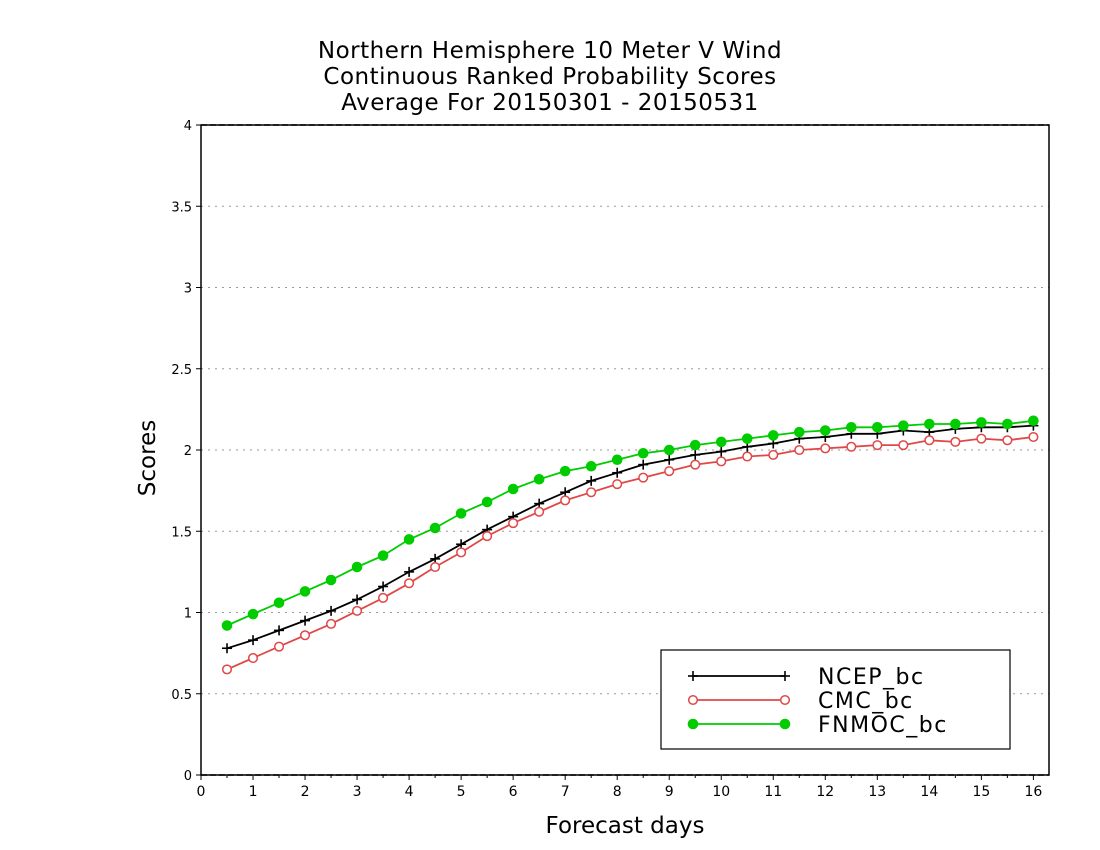 The image size is (1100, 850). Describe the element at coordinates (461, 792) in the screenshot. I see `x-tick-label: 5` at that location.